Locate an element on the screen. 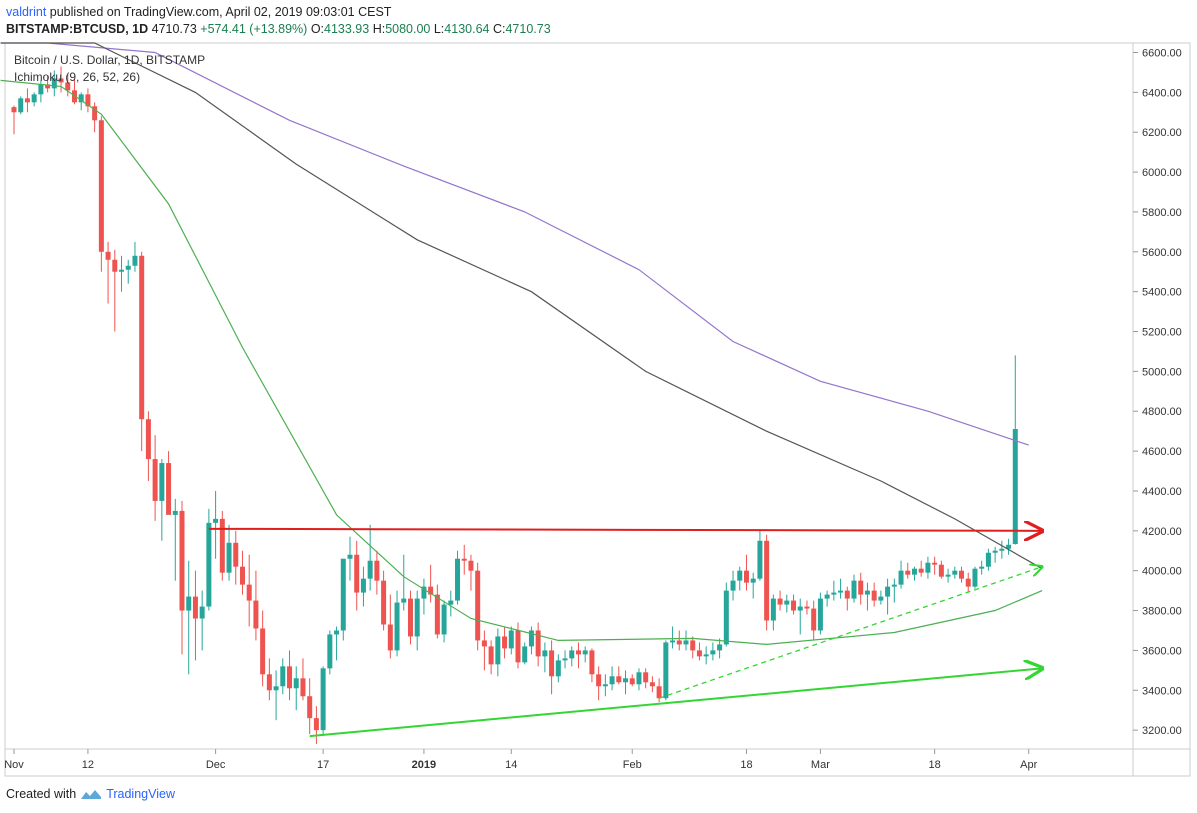  price-tick-label: 5000.00 is located at coordinates (1162, 372).